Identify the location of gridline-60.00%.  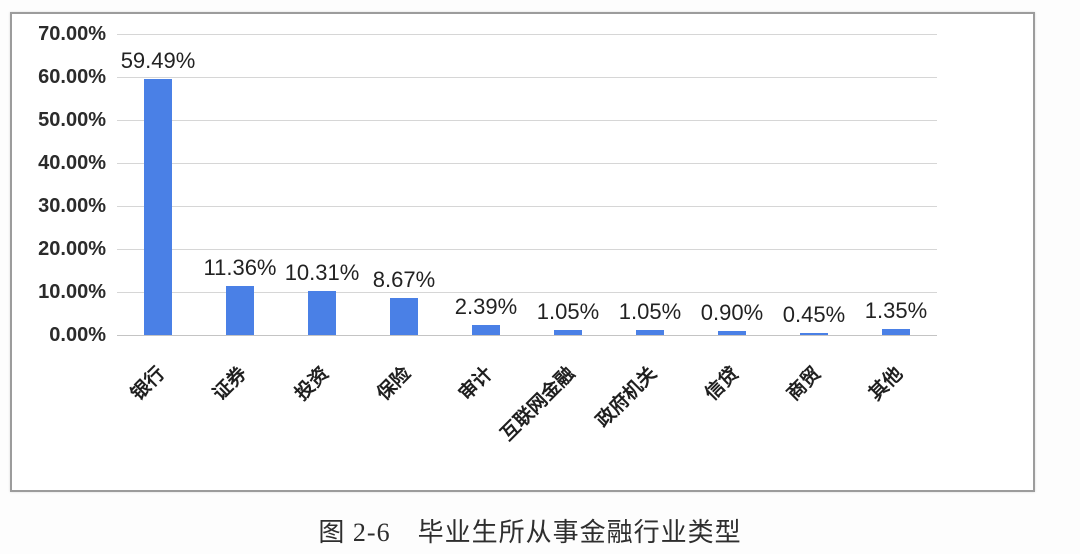
(527, 77).